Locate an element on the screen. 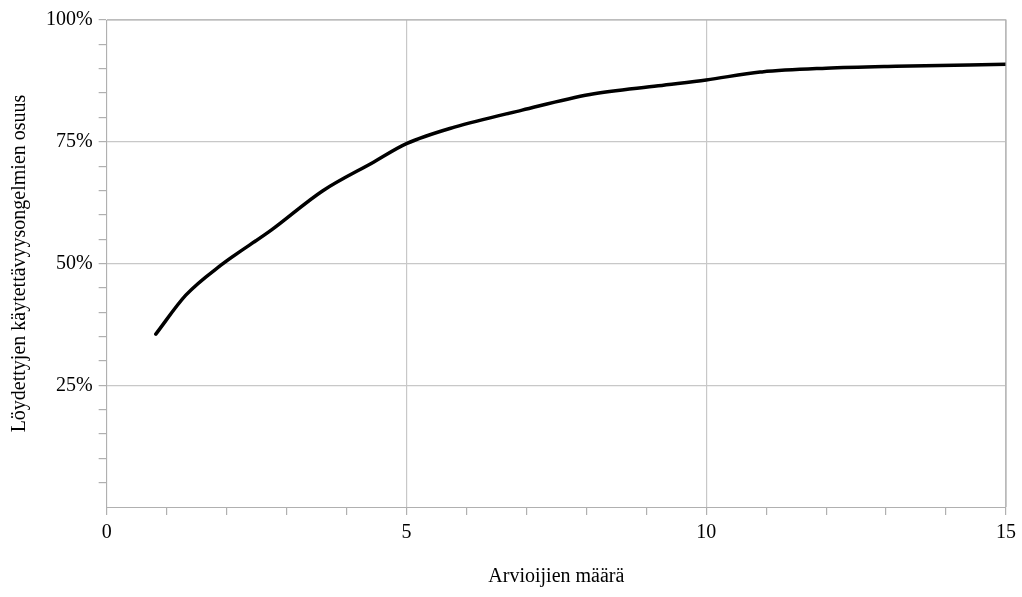 This screenshot has width=1022, height=597. y-tick-label: 75% is located at coordinates (74, 140).